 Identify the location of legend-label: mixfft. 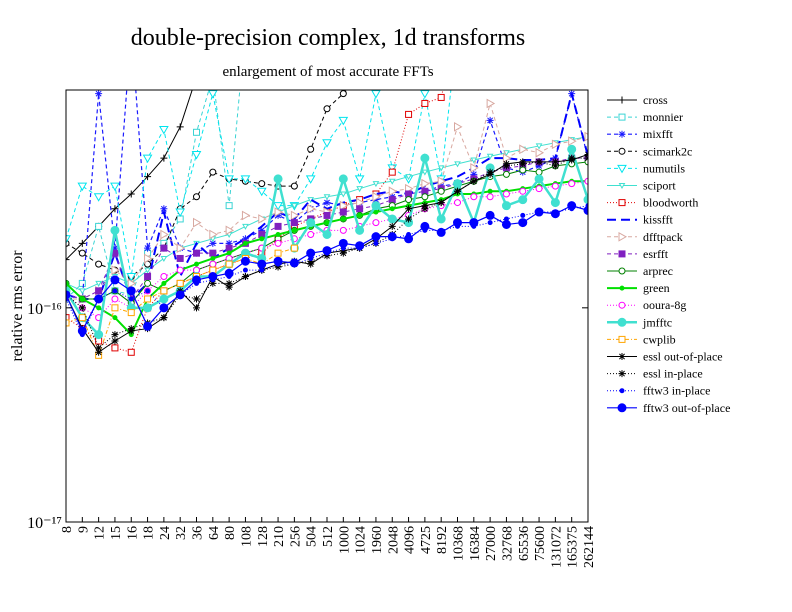
(658, 134).